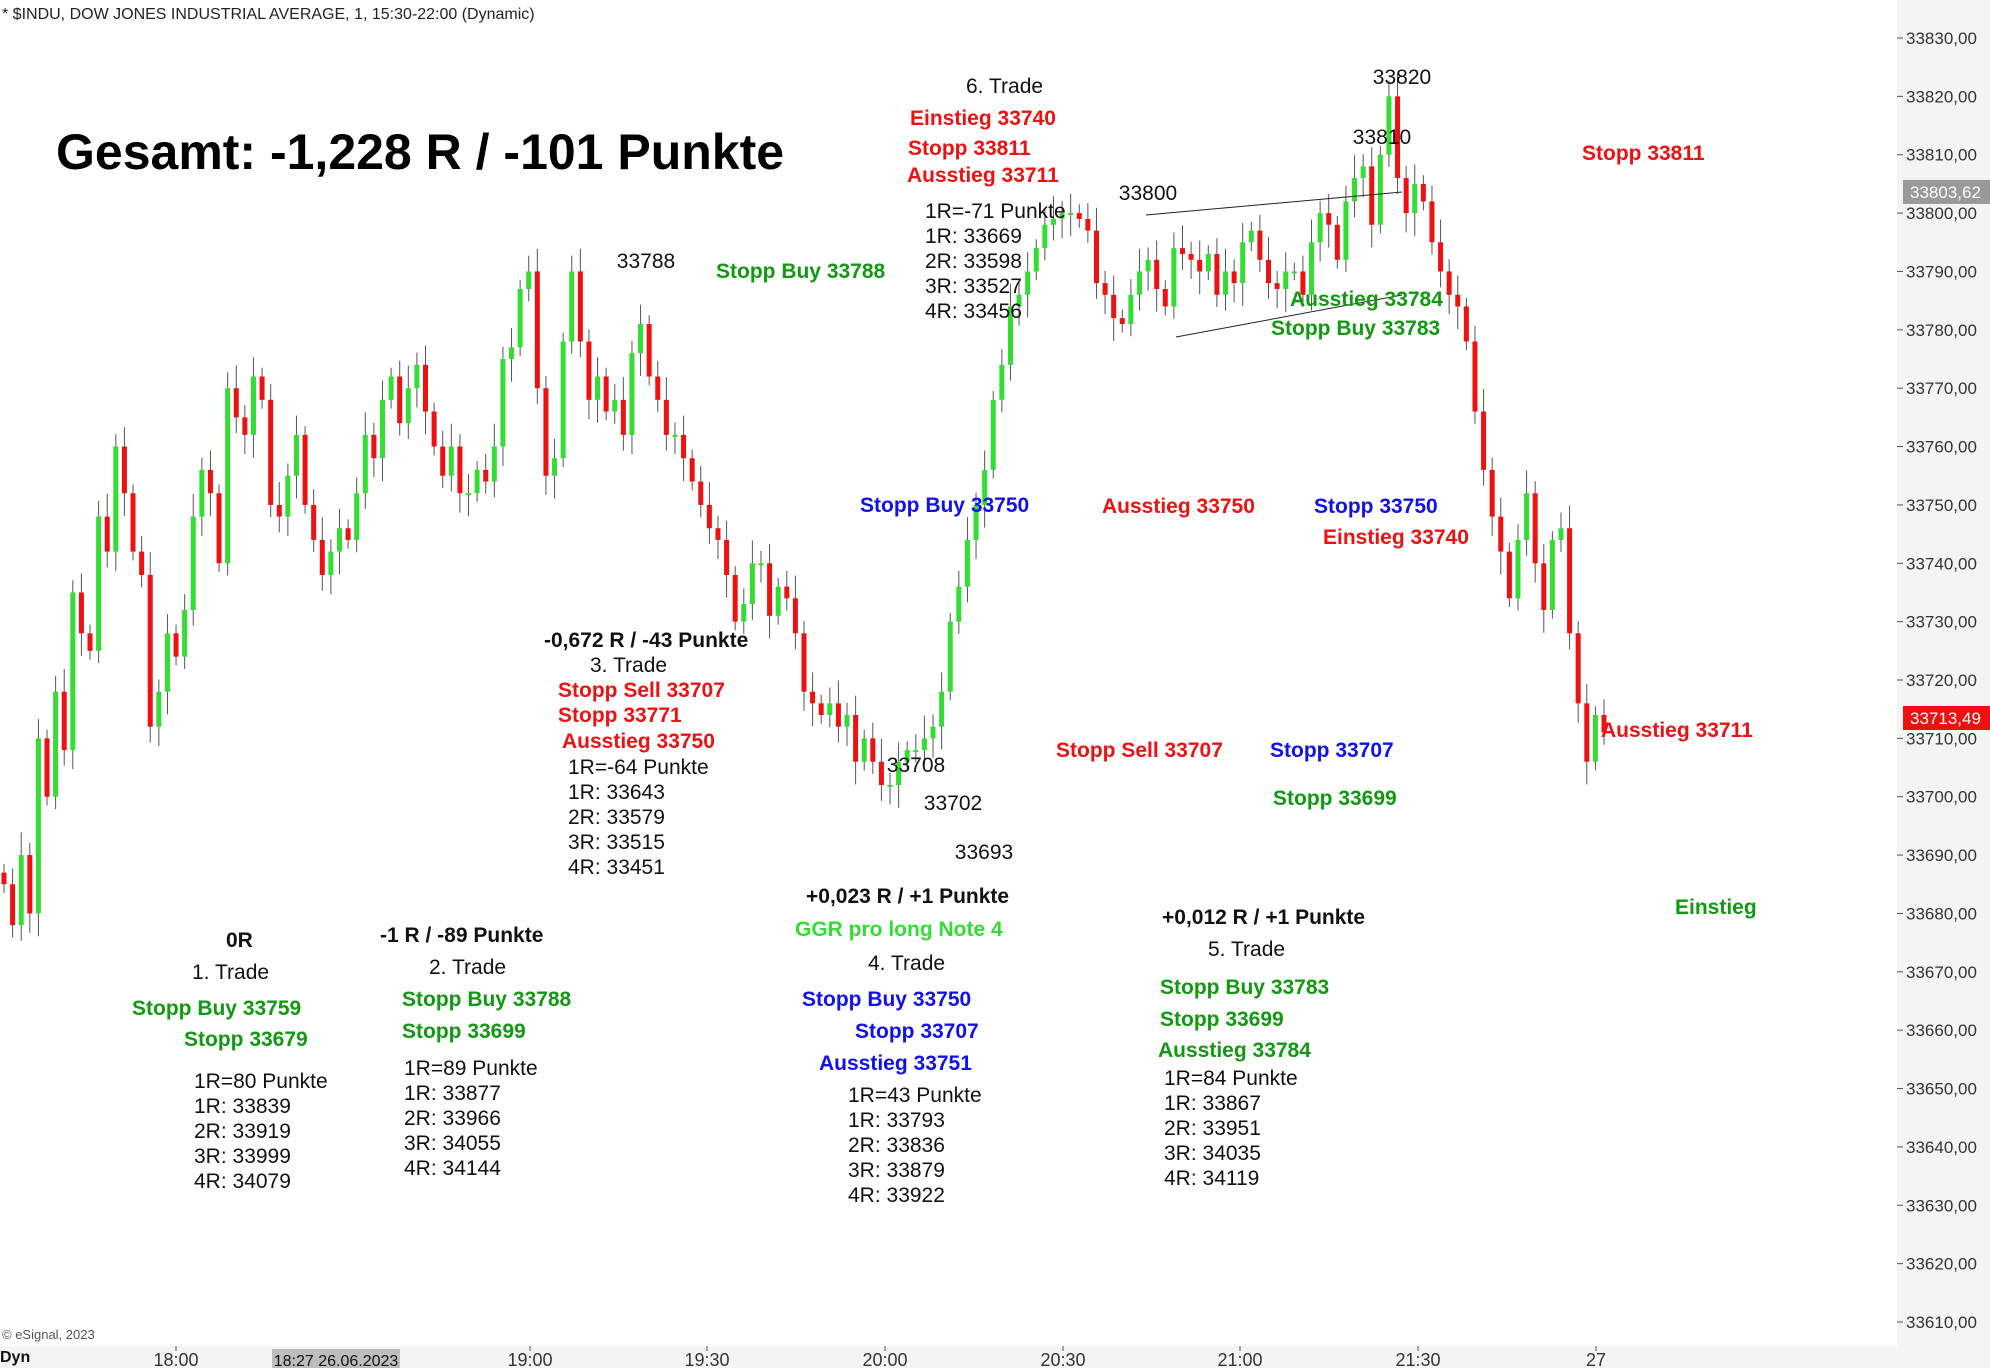  Describe the element at coordinates (1222, 1019) in the screenshot. I see `trade5-stop: Stopp 33699` at that location.